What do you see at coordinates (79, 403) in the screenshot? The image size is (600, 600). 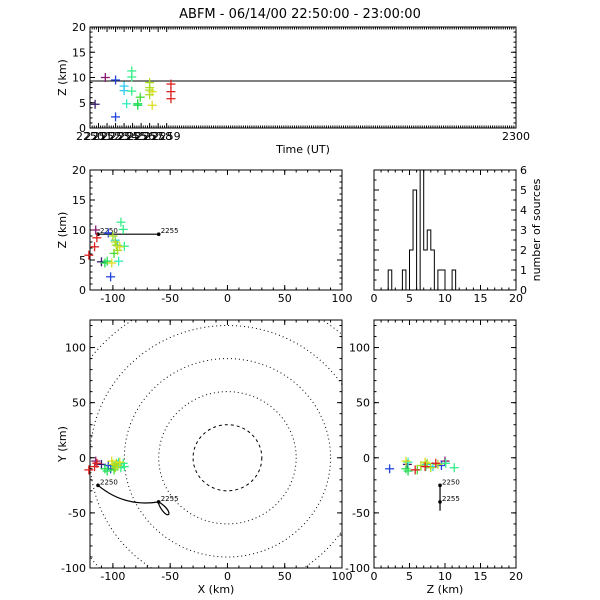 I see `y-tick-label: 50` at bounding box center [79, 403].